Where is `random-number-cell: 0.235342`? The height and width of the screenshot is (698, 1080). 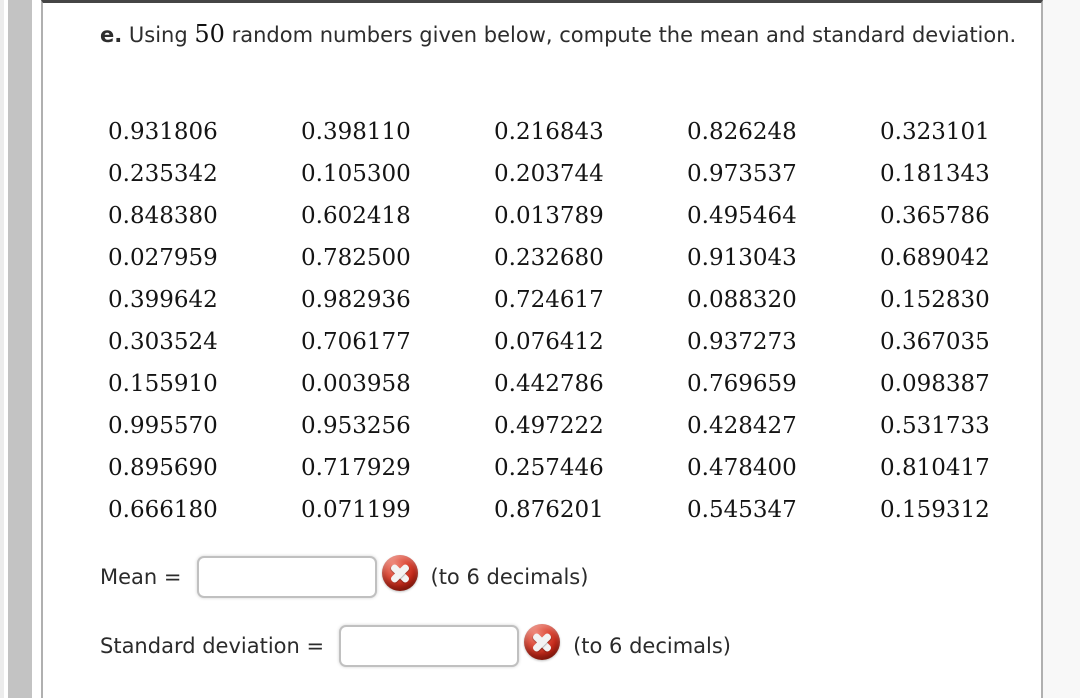 random-number-cell: 0.235342 is located at coordinates (163, 174).